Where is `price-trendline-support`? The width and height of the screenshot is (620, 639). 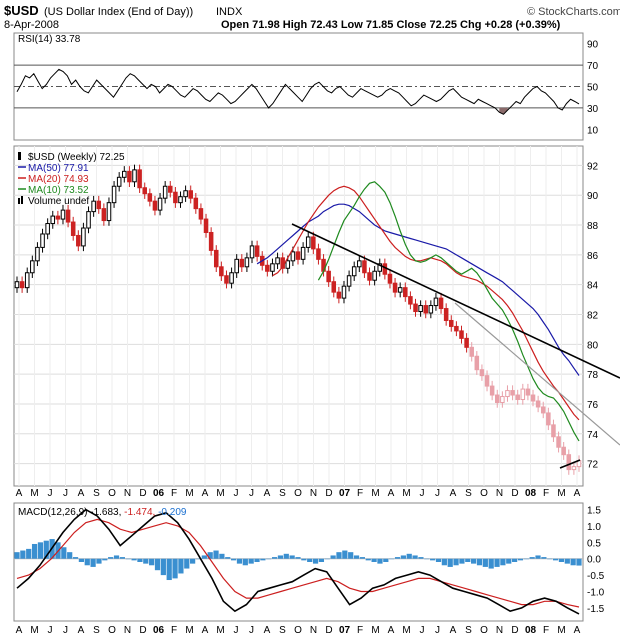
price-trendline-support is located at coordinates (570, 464).